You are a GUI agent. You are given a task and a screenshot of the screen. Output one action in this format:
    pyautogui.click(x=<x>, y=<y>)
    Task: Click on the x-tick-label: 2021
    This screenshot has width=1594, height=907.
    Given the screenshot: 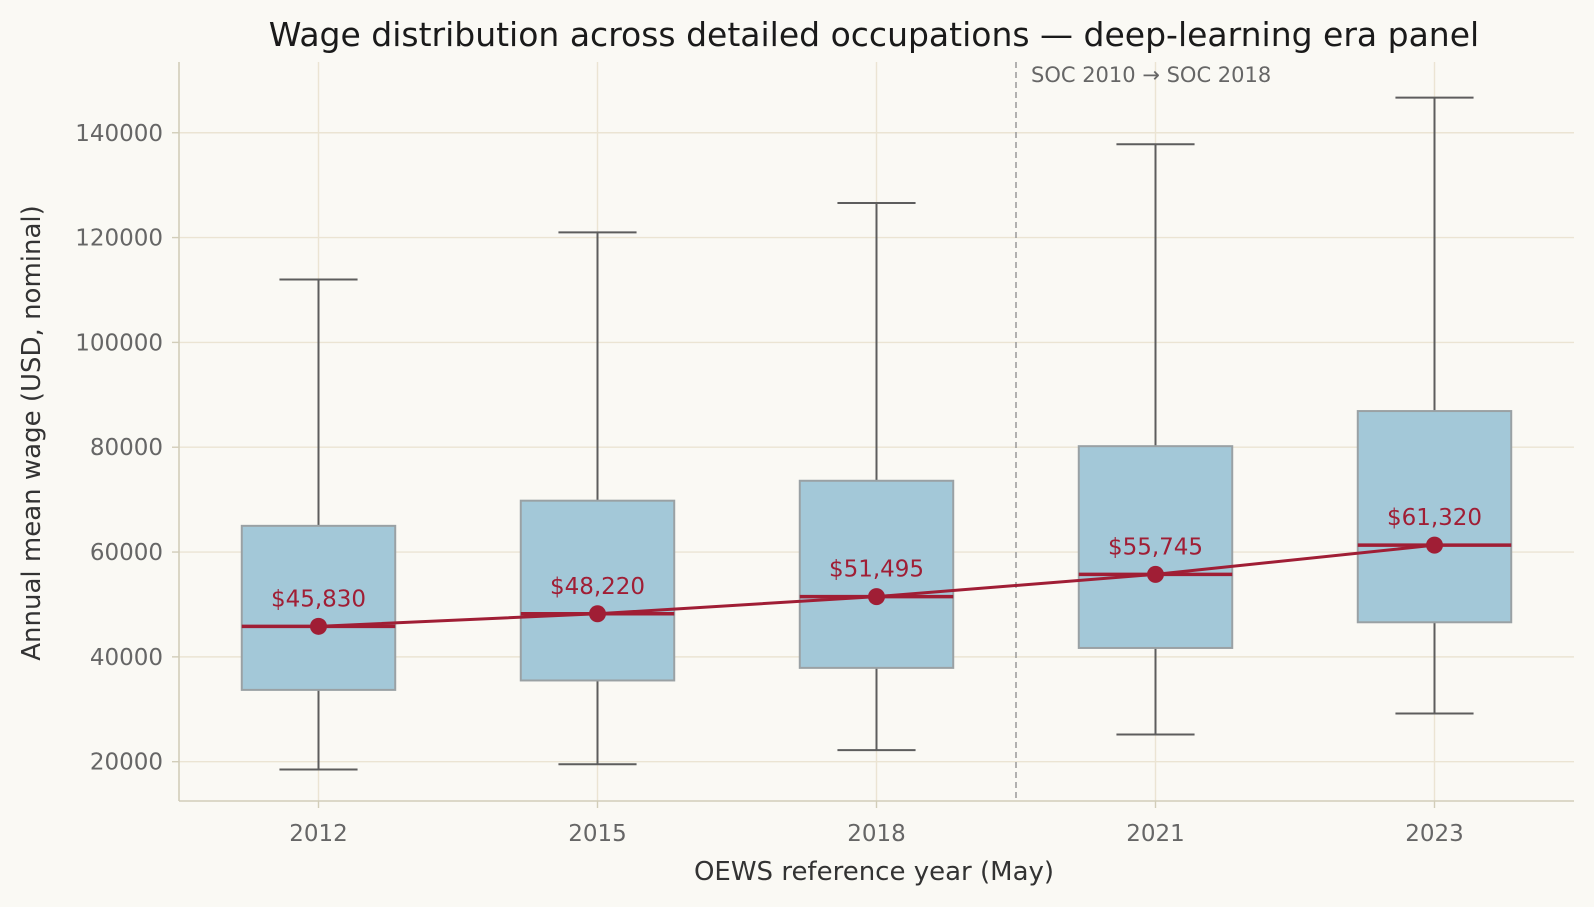 What is the action you would take?
    pyautogui.click(x=1155, y=834)
    